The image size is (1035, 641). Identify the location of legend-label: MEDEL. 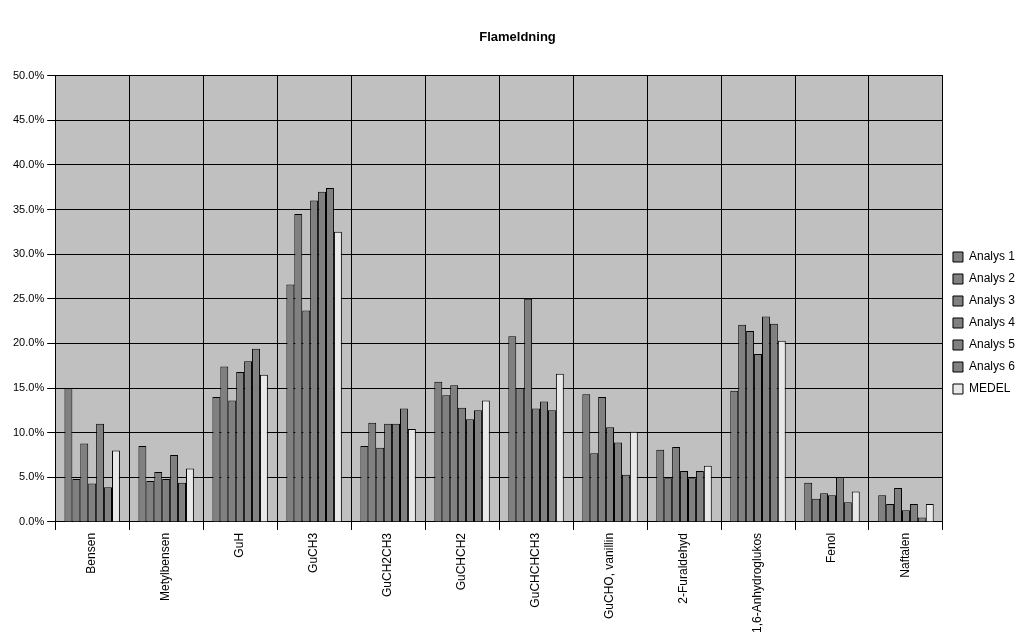
(989, 388).